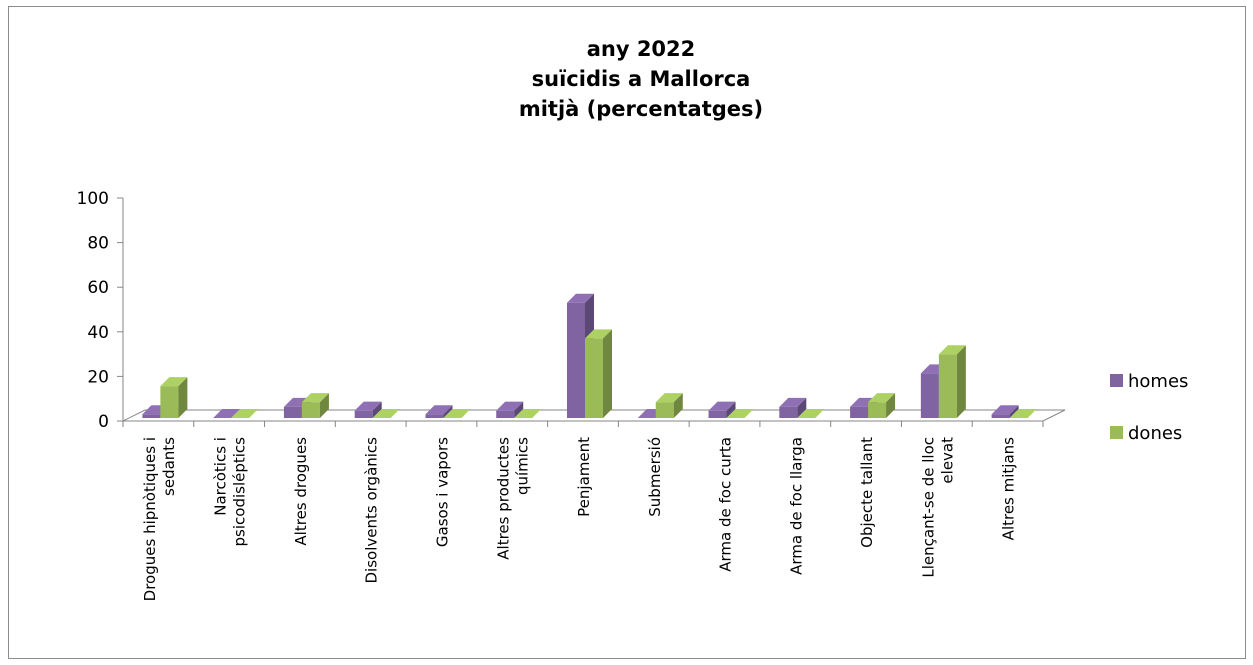 The width and height of the screenshot is (1253, 665). What do you see at coordinates (221, 476) in the screenshot?
I see `category-label: Narcòtics i` at bounding box center [221, 476].